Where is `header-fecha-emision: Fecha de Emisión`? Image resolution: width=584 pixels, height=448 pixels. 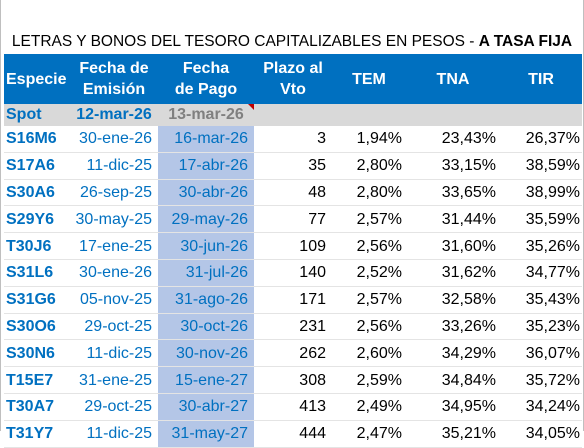 header-fecha-emision: Fecha de Emisión is located at coordinates (114, 79).